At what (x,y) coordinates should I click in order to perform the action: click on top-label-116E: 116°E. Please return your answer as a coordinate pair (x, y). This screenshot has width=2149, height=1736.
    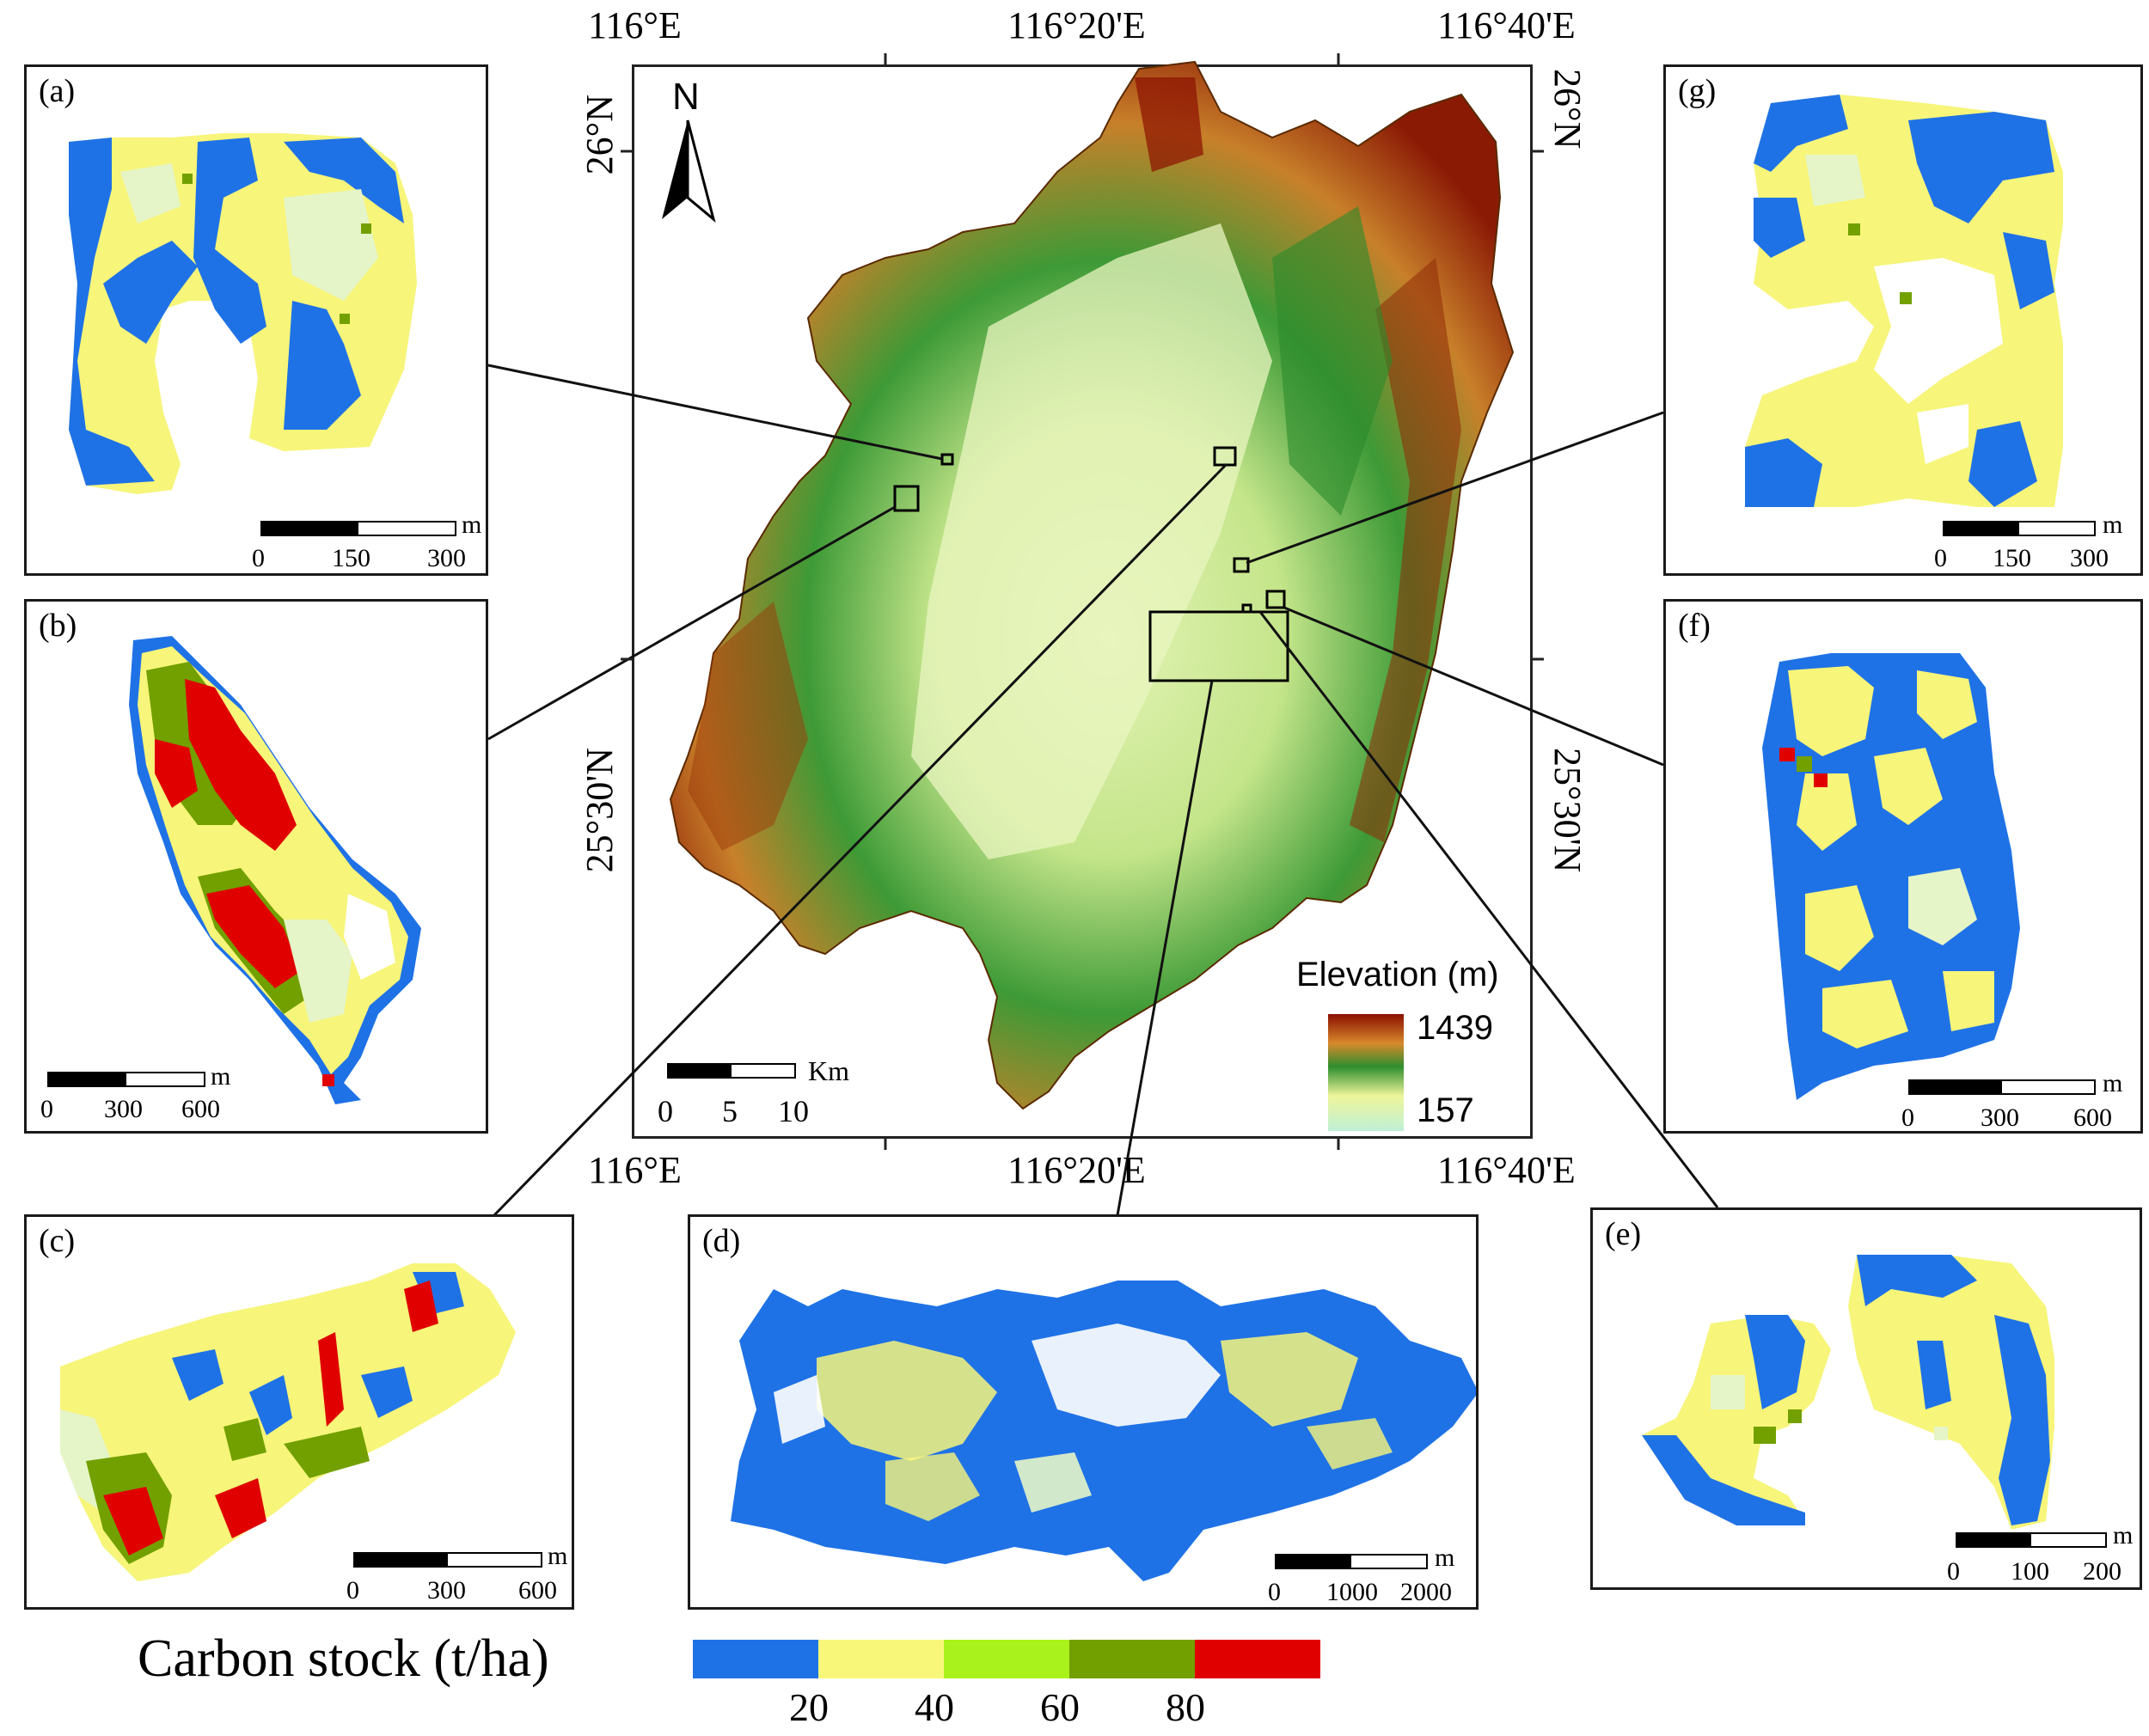
    Looking at the image, I should click on (635, 25).